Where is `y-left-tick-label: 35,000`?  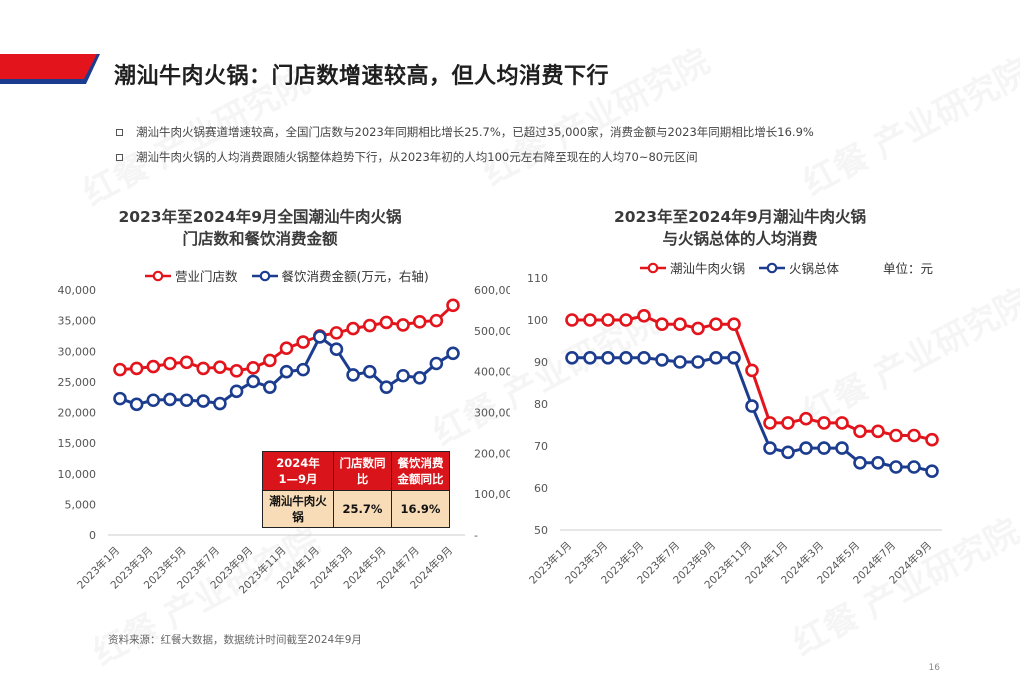 y-left-tick-label: 35,000 is located at coordinates (77, 321).